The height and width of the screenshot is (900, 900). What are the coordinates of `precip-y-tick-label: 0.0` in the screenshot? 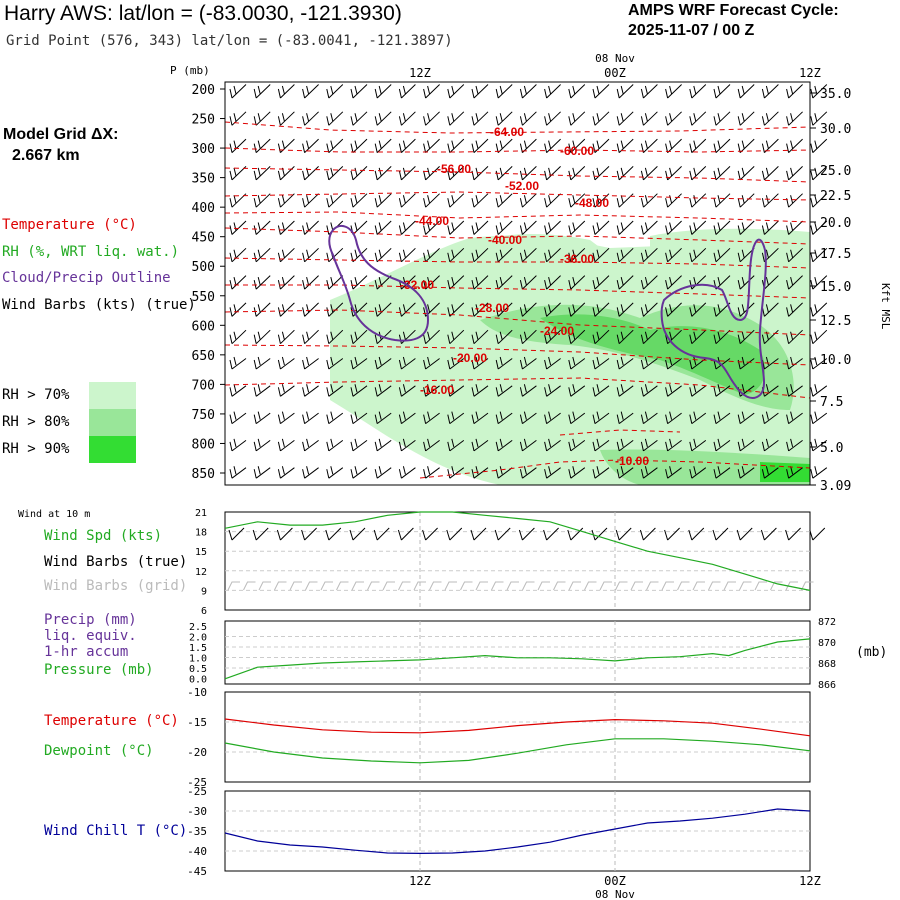 It's located at (198, 680).